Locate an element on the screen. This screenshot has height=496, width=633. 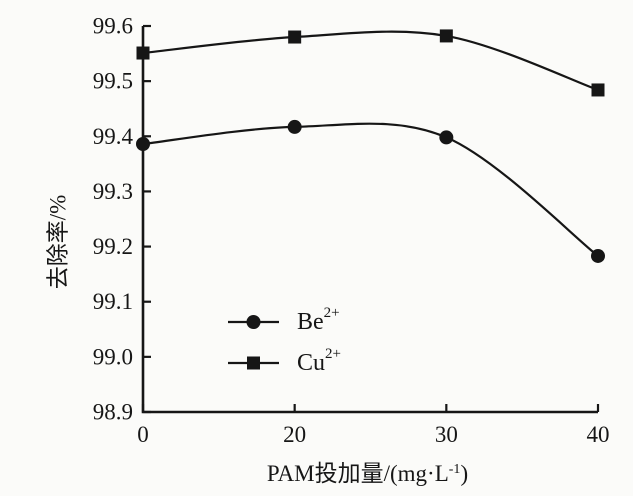
legend-label-cu: Cu2+ is located at coordinates (319, 361).